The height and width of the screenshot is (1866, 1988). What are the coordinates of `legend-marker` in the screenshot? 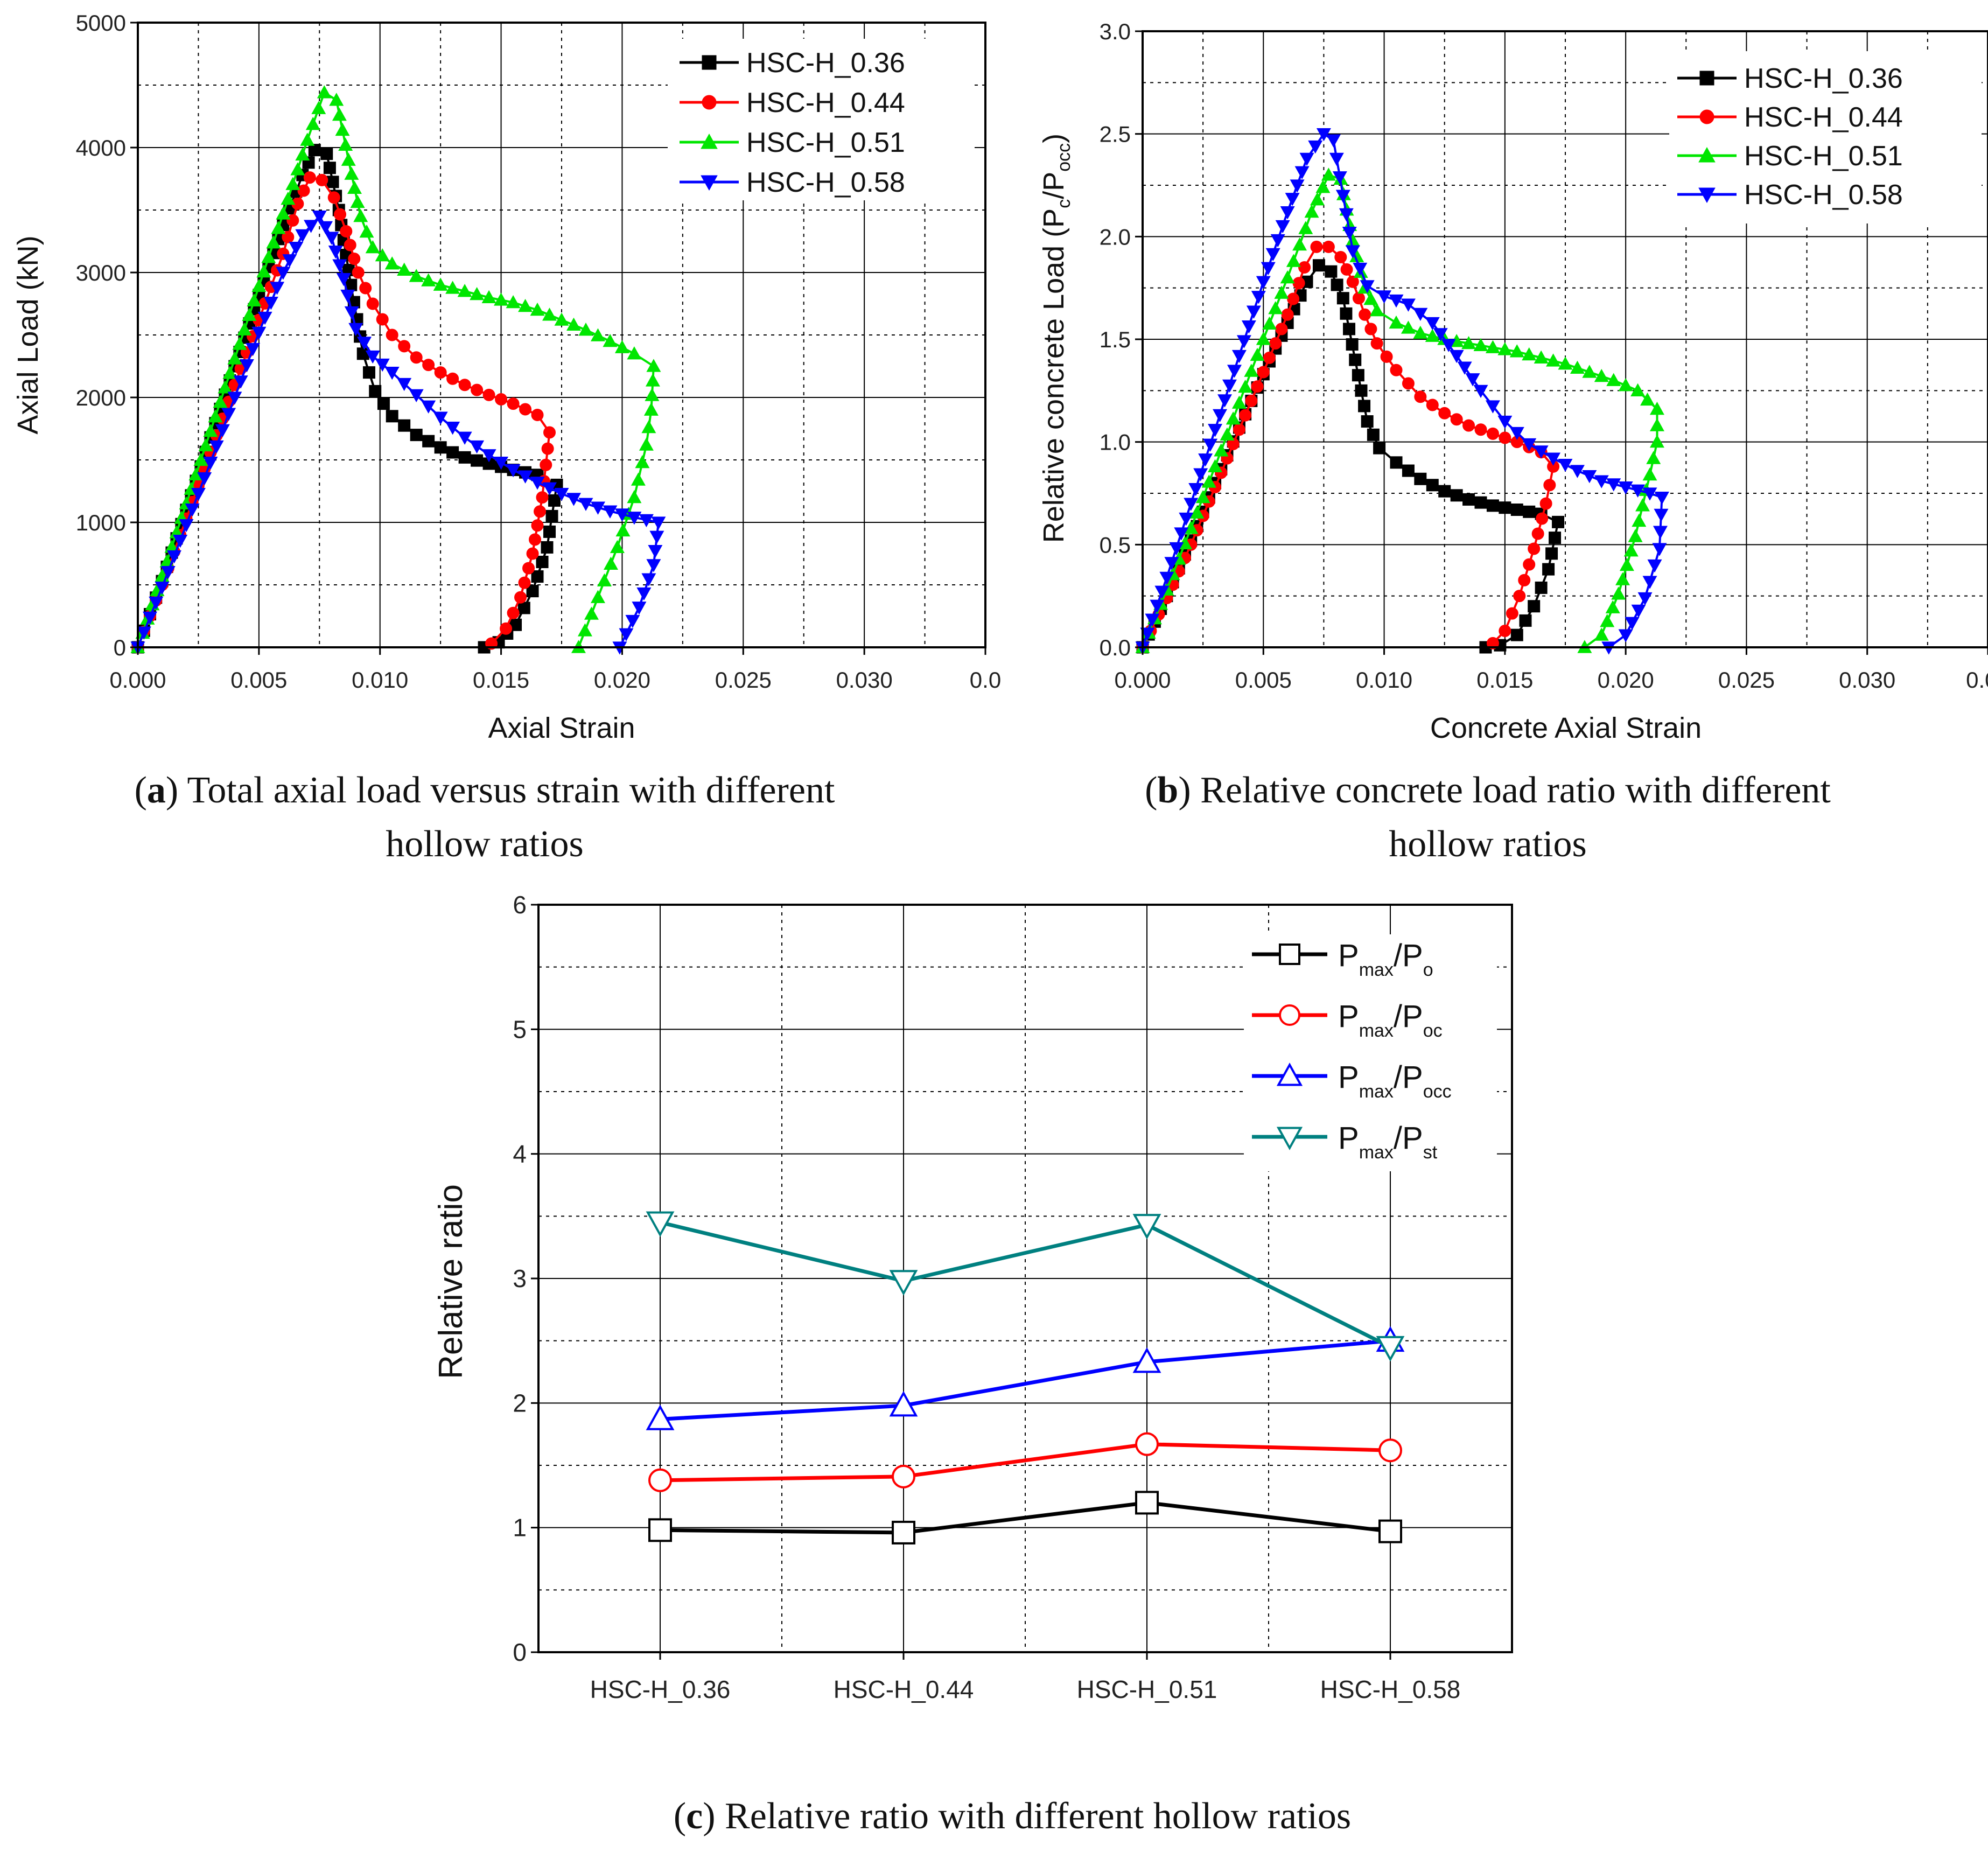 It's located at (1289, 954).